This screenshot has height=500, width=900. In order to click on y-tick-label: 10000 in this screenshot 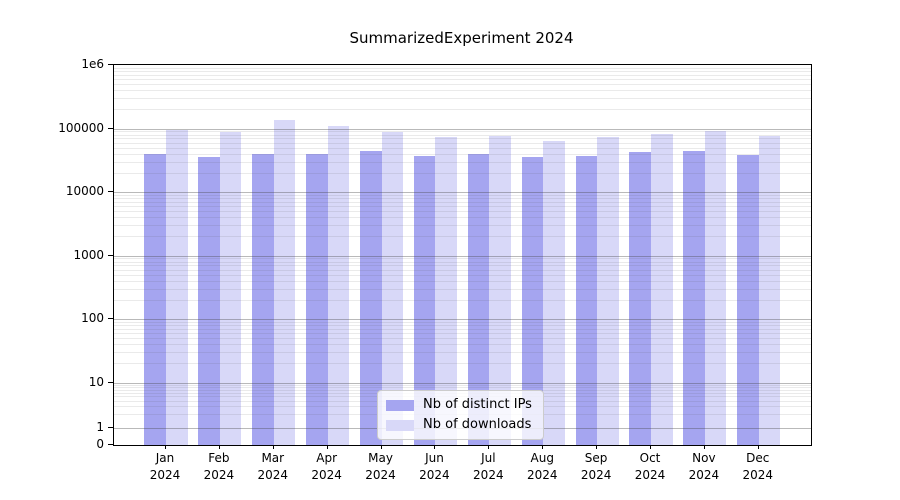, I will do `click(84, 191)`.